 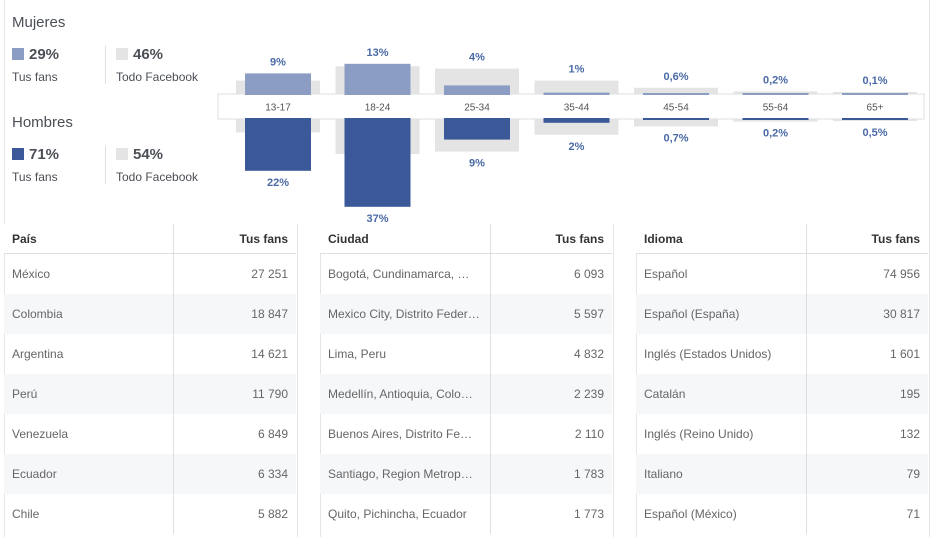 What do you see at coordinates (551, 394) in the screenshot?
I see `fans-count-cell: 2 239` at bounding box center [551, 394].